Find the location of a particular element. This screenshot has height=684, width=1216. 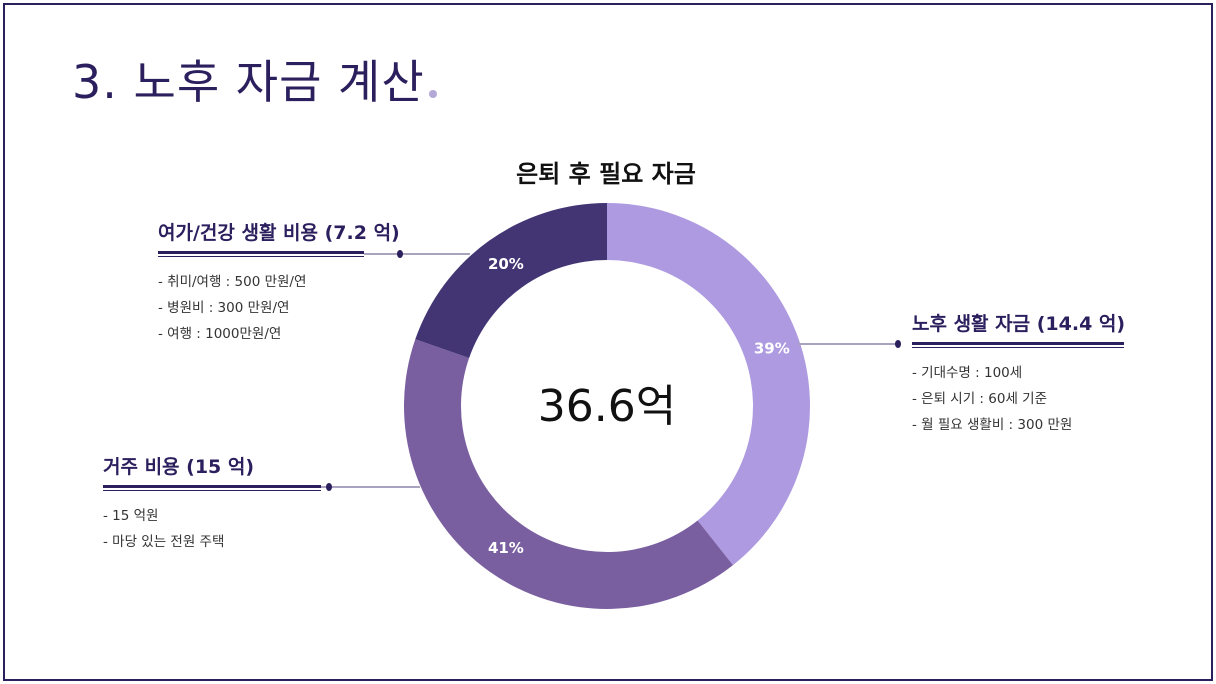

percent-labels: 39% 41% 20% is located at coordinates (639, 406).